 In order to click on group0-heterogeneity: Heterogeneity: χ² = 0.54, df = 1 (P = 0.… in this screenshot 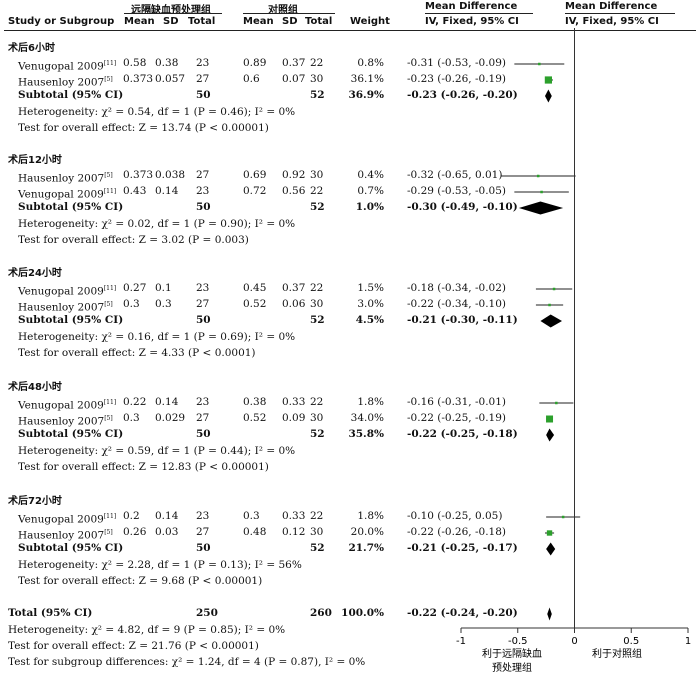, I will do `click(157, 112)`.